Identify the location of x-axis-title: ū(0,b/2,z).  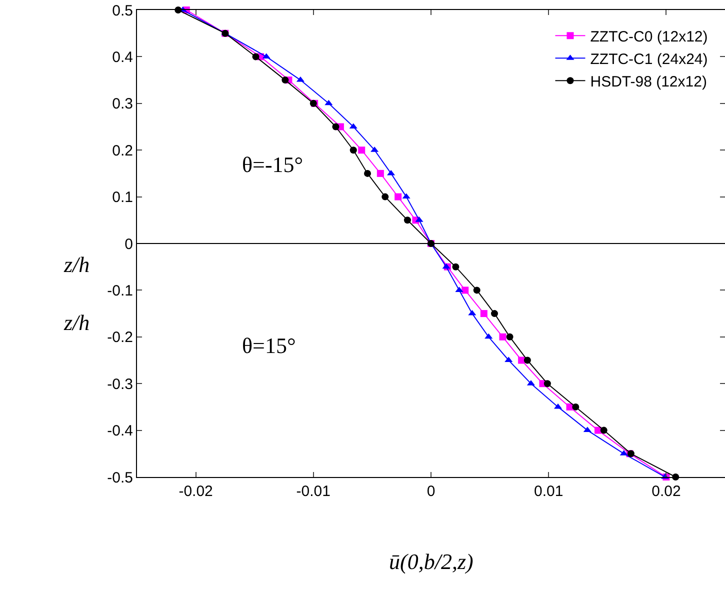
(431, 561).